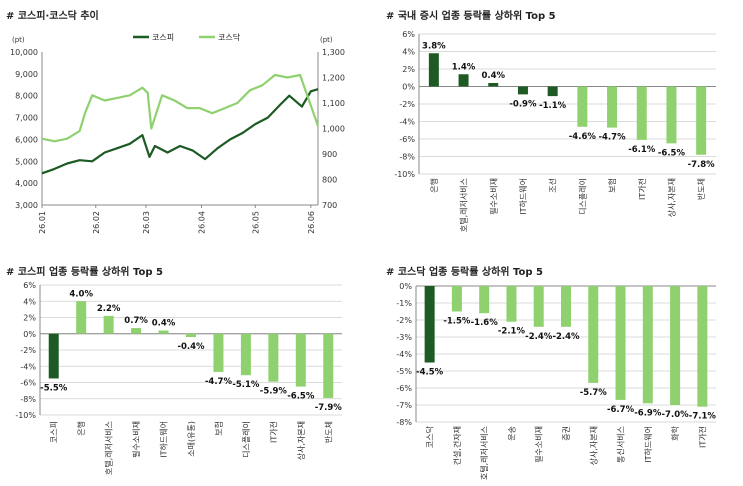 This screenshot has width=743, height=486. What do you see at coordinates (703, 417) in the screenshot?
I see `data-label: -7.1%` at bounding box center [703, 417].